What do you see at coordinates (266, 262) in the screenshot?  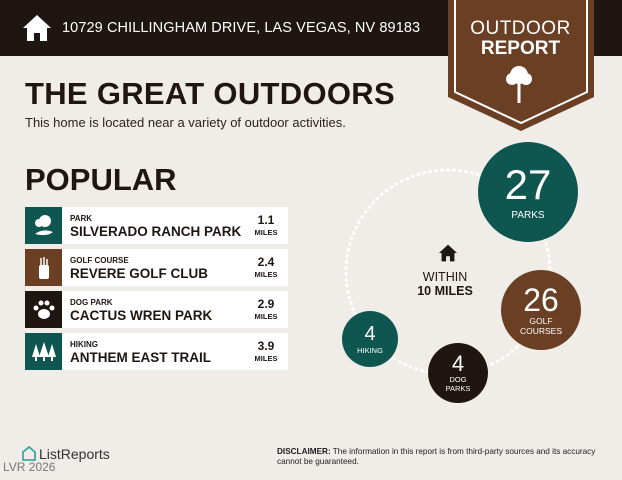 I see `item-distance: 2.4` at bounding box center [266, 262].